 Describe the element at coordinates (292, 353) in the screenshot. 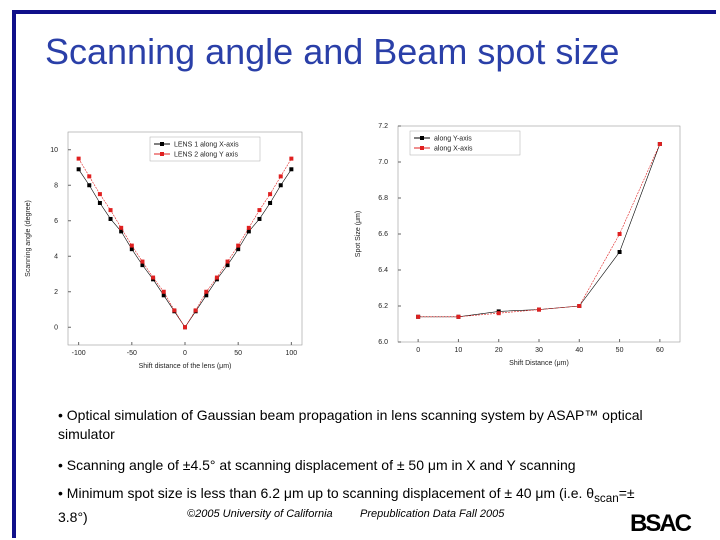

I see `x-tick-label: 100` at that location.